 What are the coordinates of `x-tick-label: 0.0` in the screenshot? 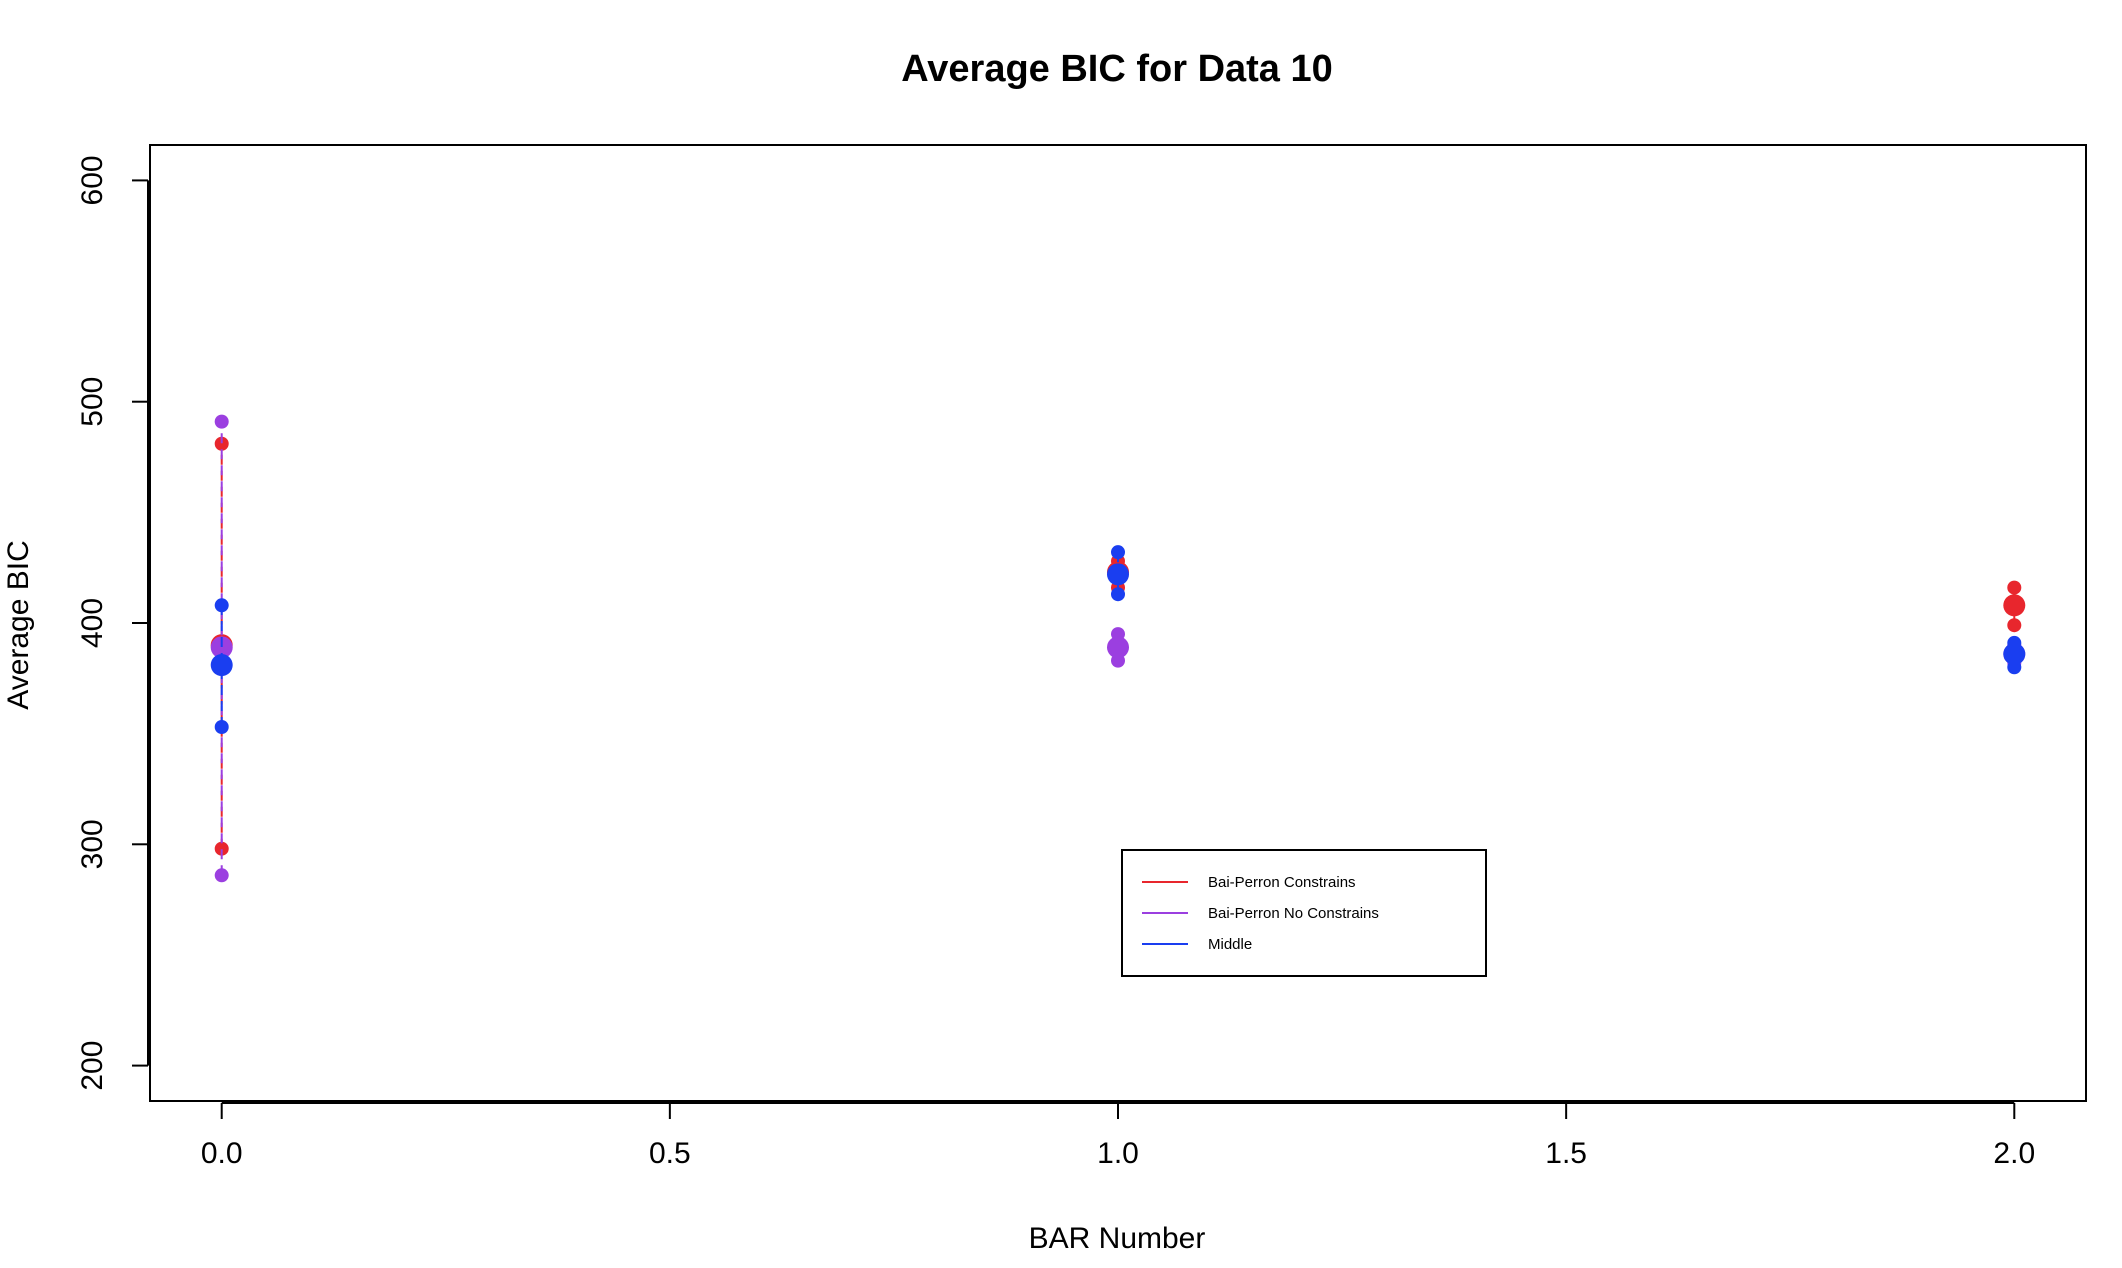 It's located at (222, 1153).